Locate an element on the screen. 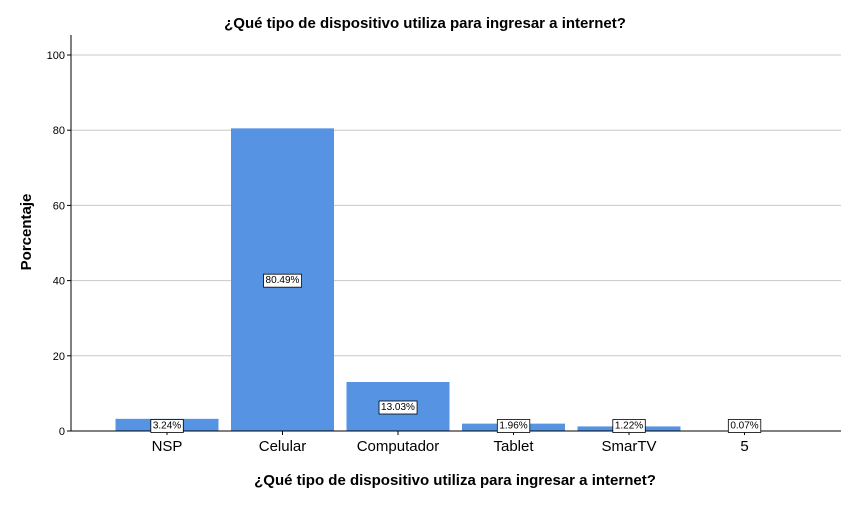  data-label-text: 1.96% is located at coordinates (513, 426).